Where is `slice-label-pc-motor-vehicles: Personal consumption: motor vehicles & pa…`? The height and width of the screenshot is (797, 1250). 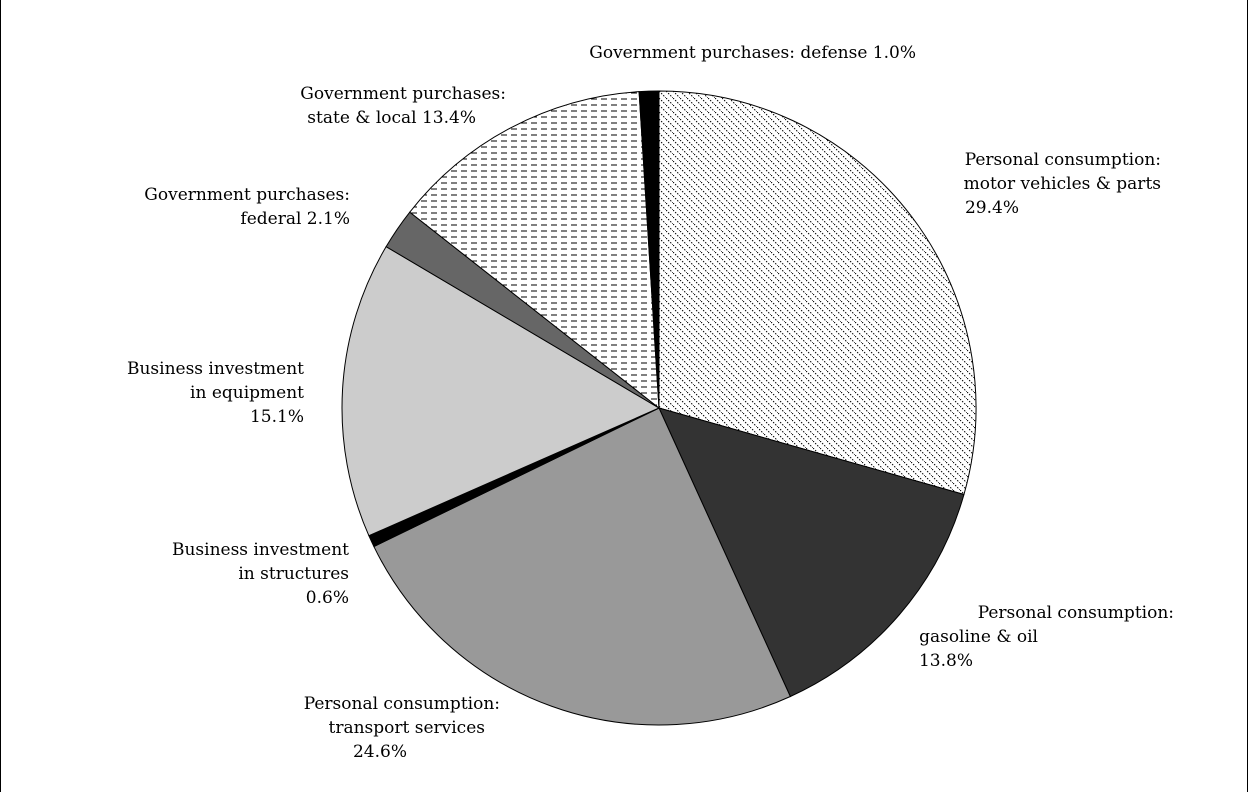
slice-label-pc-motor-vehicles: Personal consumption: motor vehicles & pa… is located at coordinates (1062, 184).